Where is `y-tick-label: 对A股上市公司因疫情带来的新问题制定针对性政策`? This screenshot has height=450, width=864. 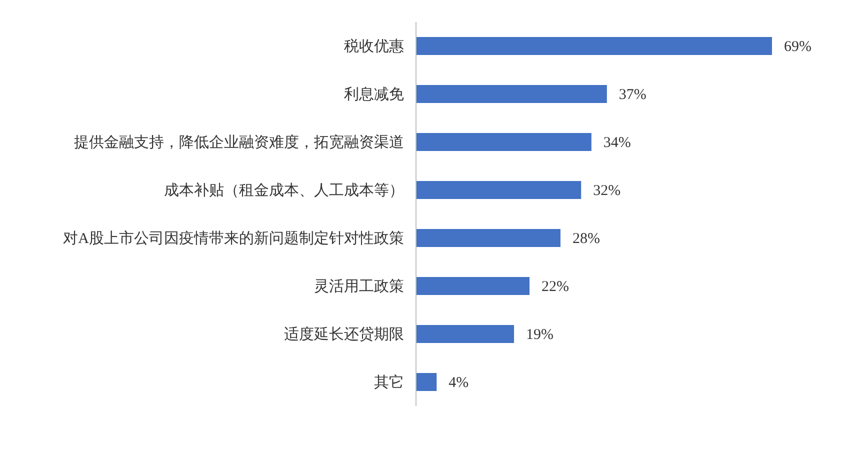
y-tick-label: 对A股上市公司因疫情带来的新问题制定针对性政策 is located at coordinates (233, 238).